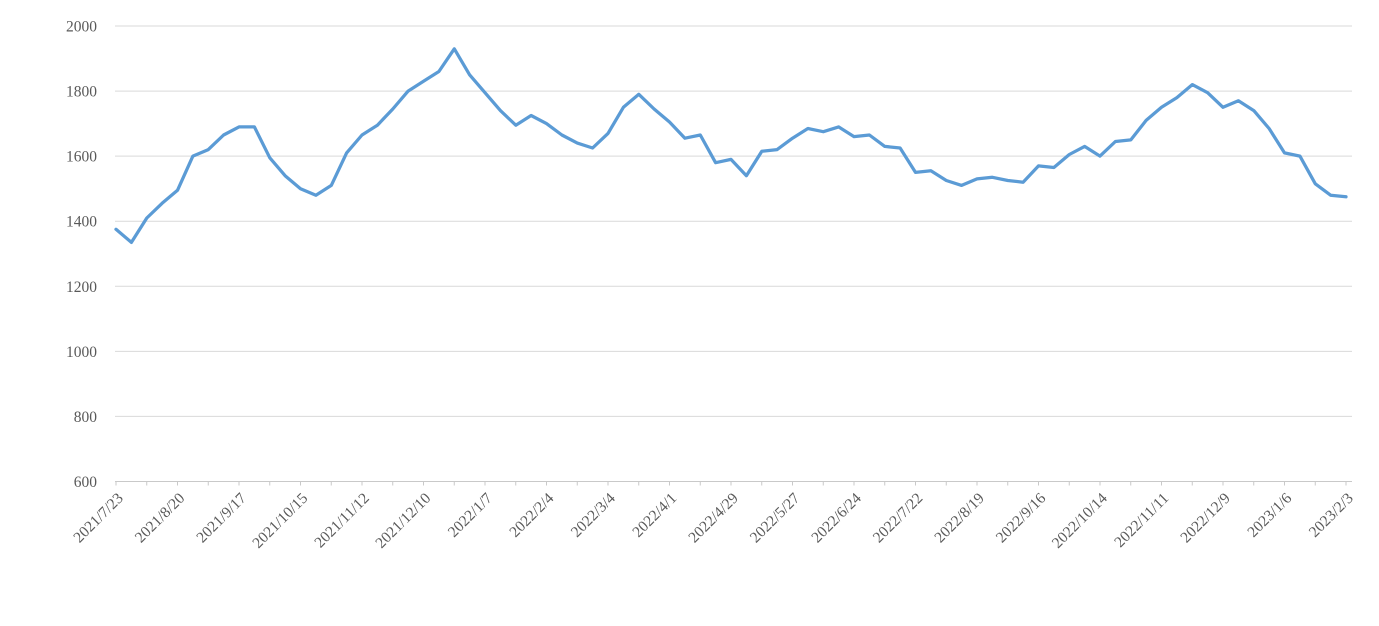  I want to click on y-tick-label: 1200, so click(81, 287).